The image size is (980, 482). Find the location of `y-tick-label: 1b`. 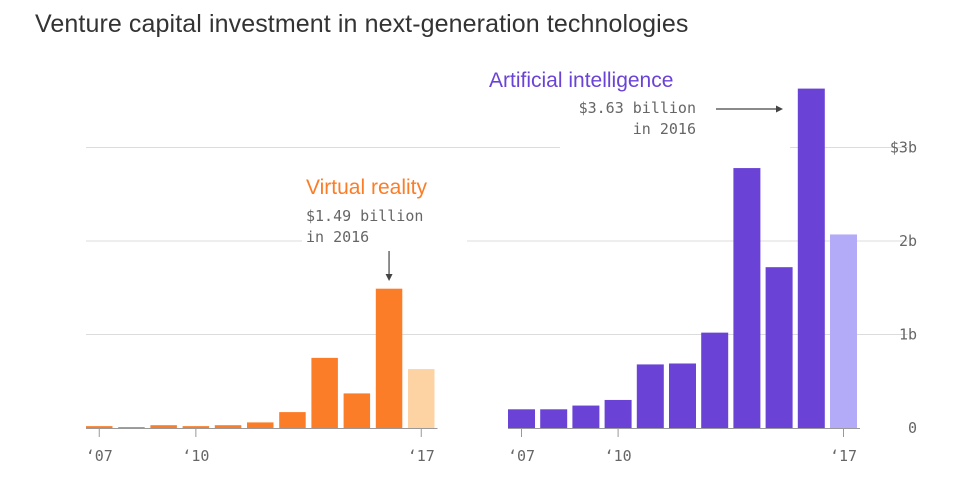

y-tick-label: 1b is located at coordinates (908, 335).